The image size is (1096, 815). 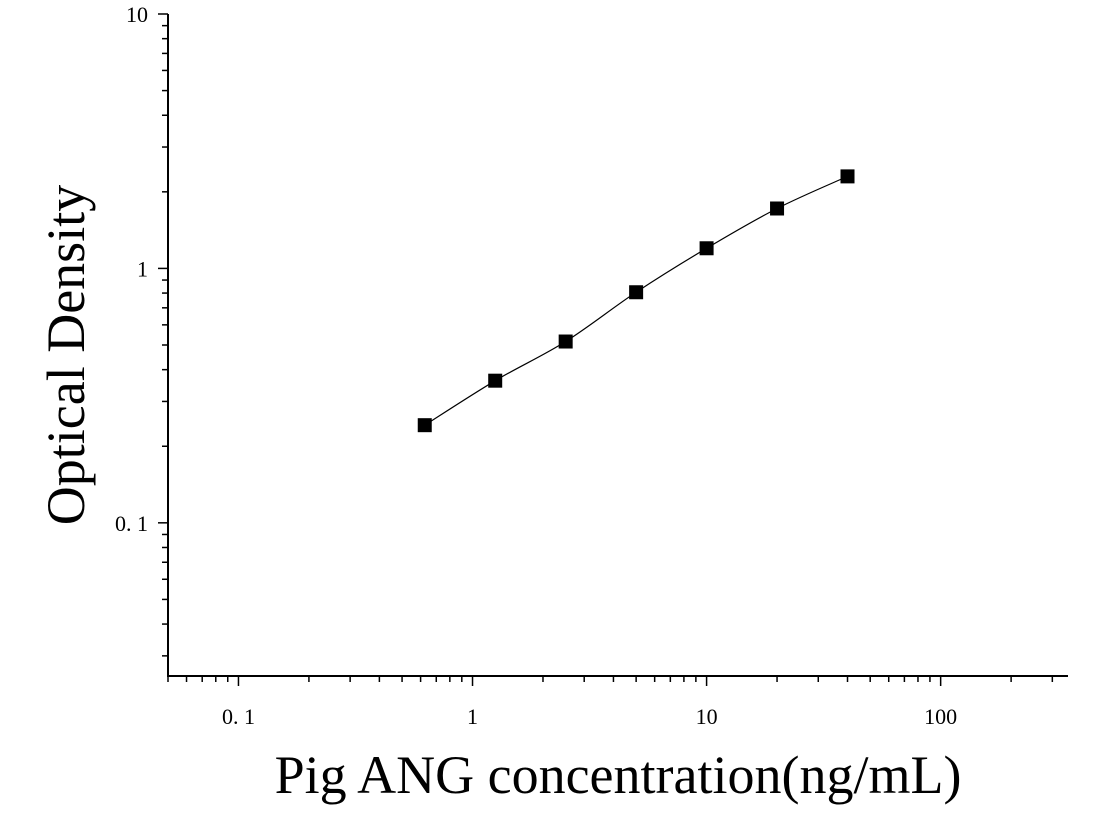 What do you see at coordinates (137, 14) in the screenshot?
I see `y-tick-label: 10` at bounding box center [137, 14].